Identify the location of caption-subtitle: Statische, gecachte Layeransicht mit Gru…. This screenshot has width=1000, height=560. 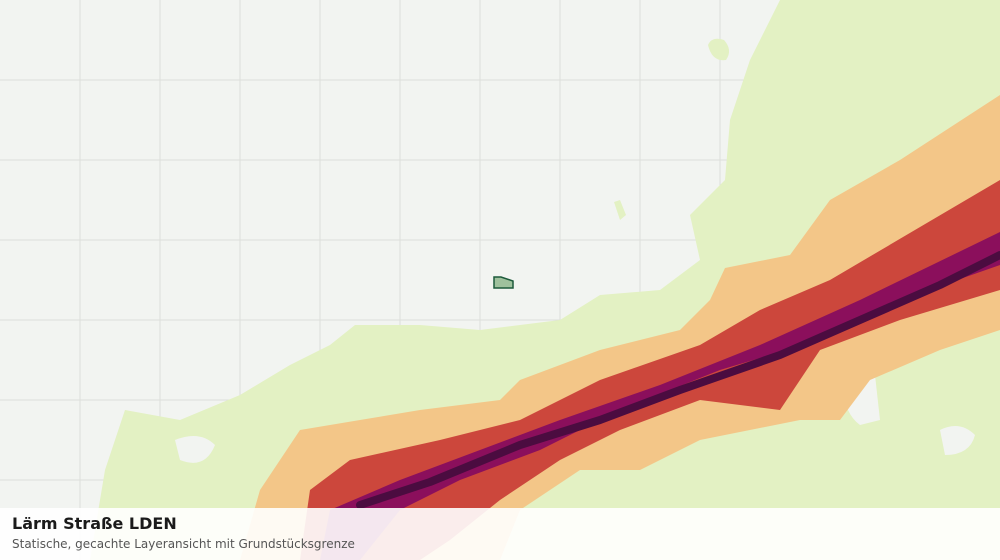
(183, 544).